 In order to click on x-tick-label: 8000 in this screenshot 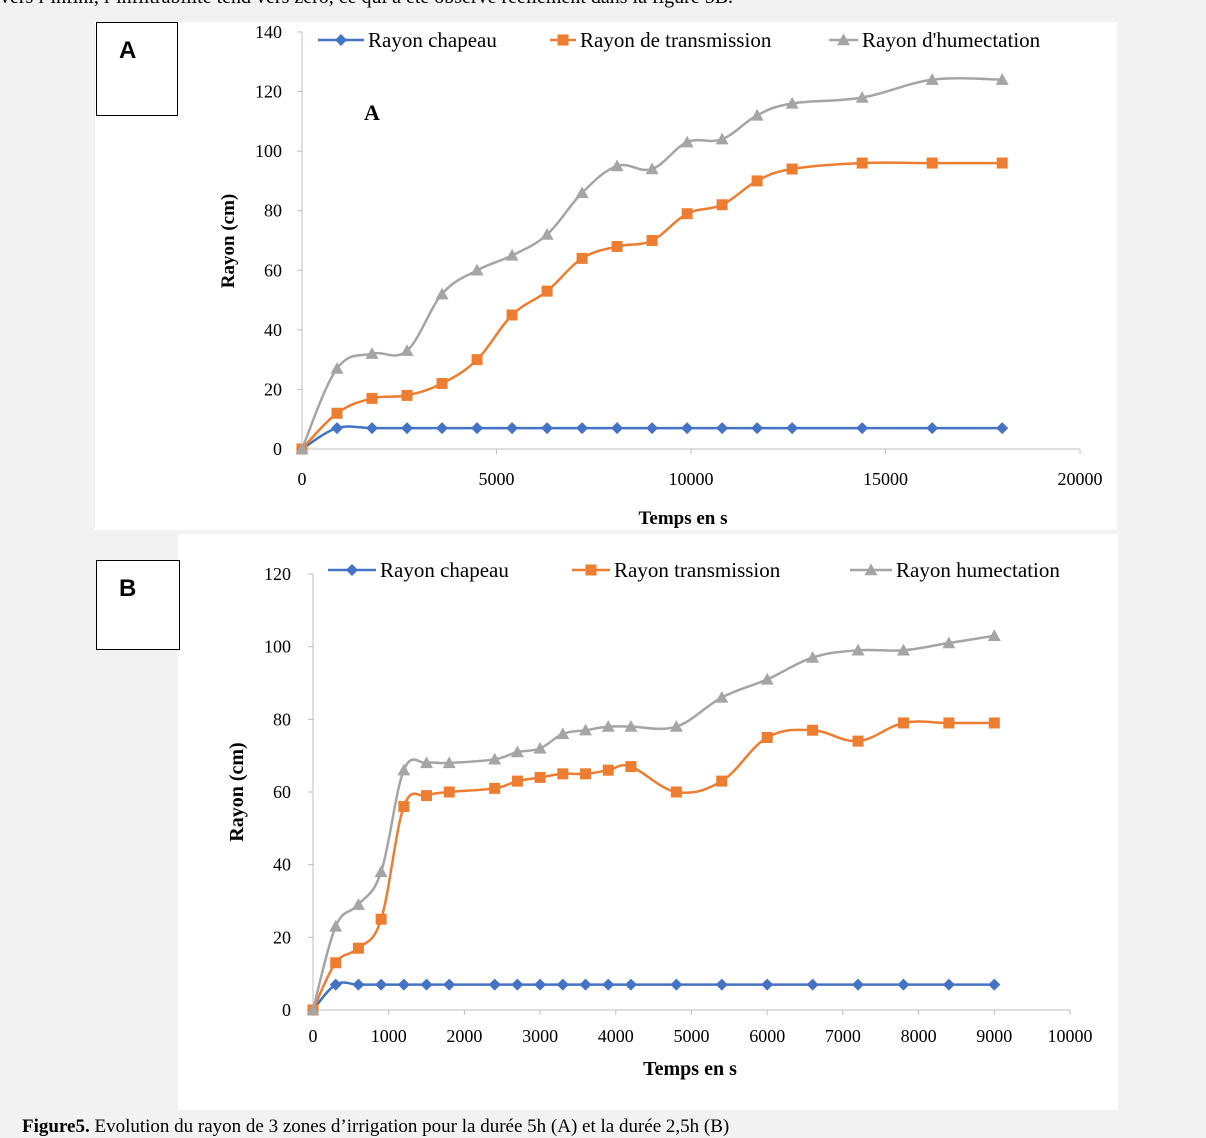, I will do `click(919, 1036)`.